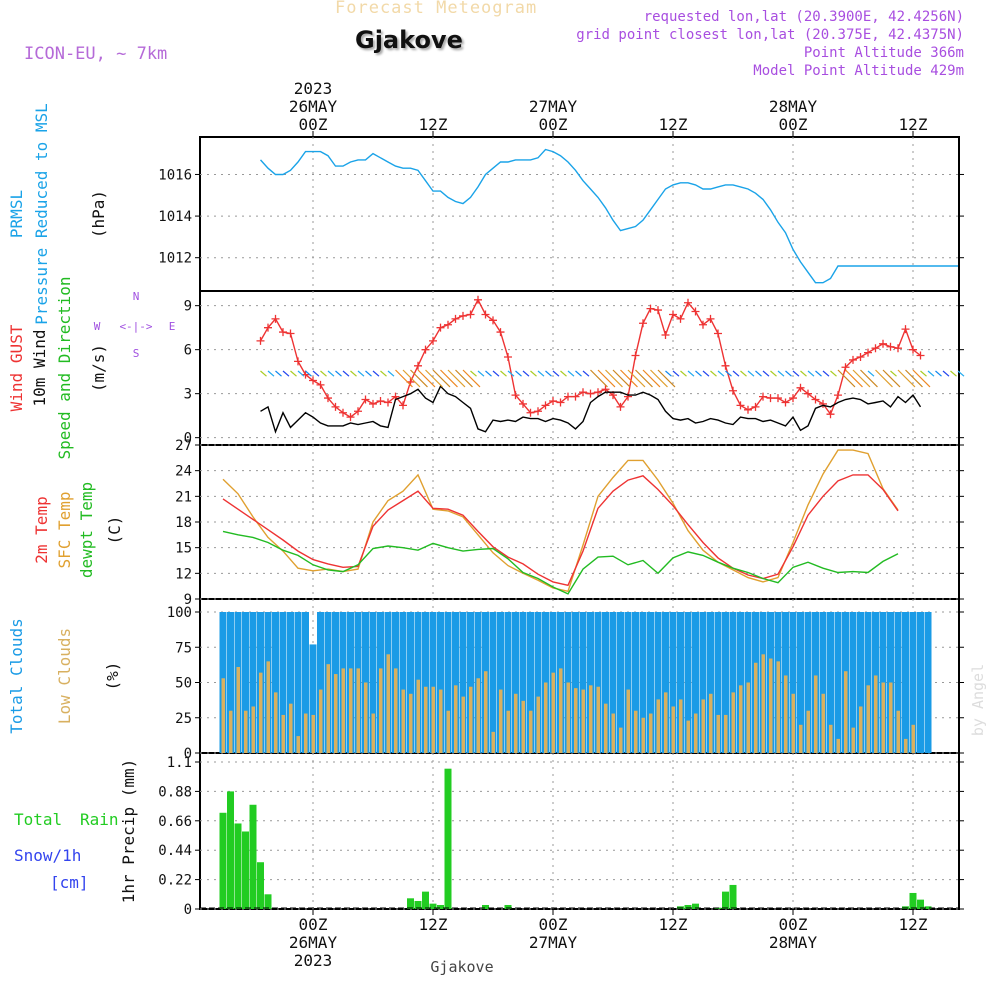  Describe the element at coordinates (183, 549) in the screenshot. I see `y-tick-label-temperature: 15` at that location.